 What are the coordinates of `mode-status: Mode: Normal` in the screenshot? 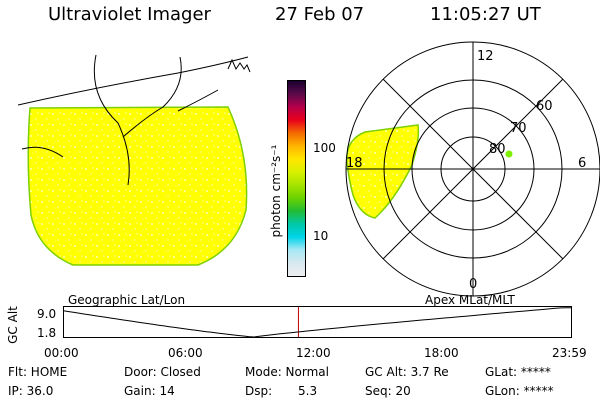 It's located at (287, 372).